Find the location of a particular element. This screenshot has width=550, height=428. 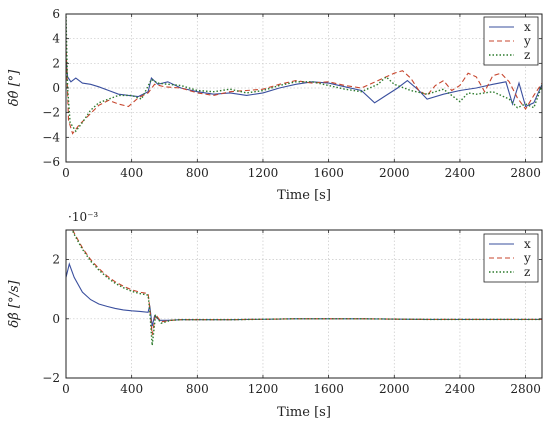

y-tick-label: 6 is located at coordinates (56, 14).